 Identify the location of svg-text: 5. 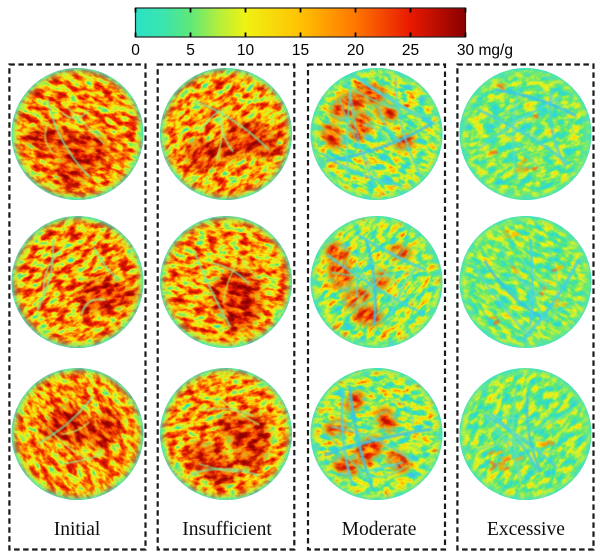
(190, 50).